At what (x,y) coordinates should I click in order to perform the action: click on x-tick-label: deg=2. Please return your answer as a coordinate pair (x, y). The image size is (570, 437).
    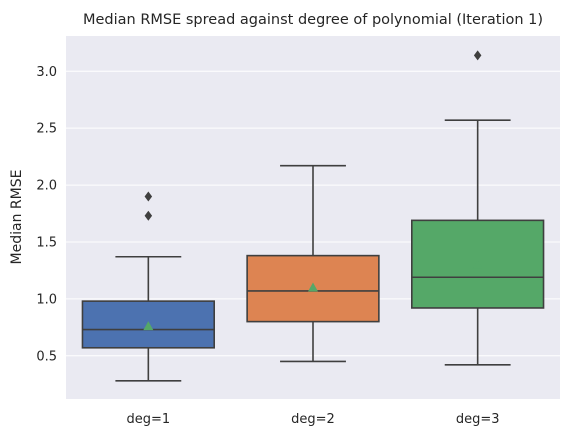
    Looking at the image, I should click on (313, 419).